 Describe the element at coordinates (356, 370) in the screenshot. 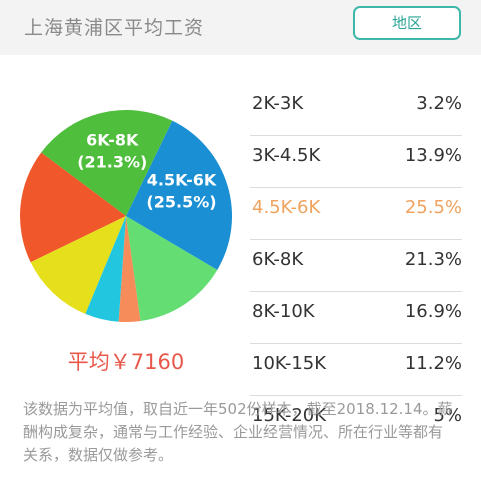

I see `range-row: 10K-15K 11.2%` at that location.